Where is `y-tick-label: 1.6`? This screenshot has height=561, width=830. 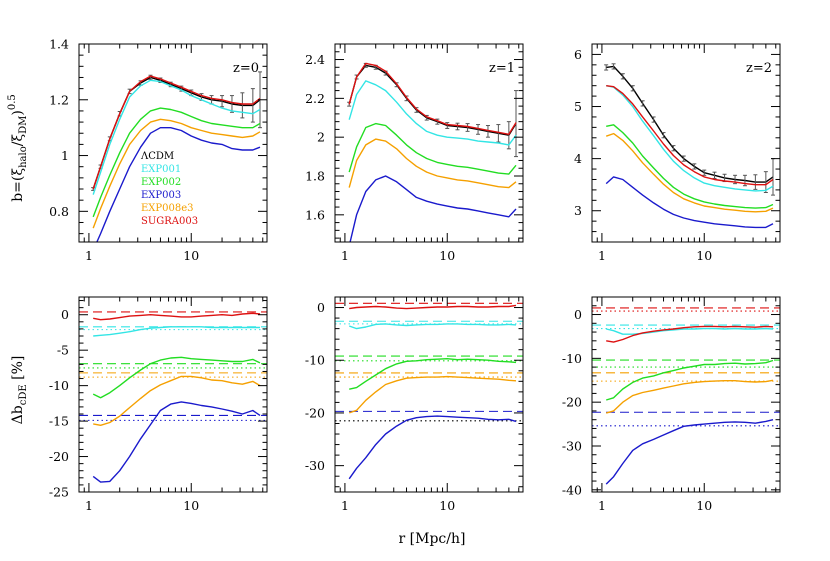
y-tick-label: 1.6 is located at coordinates (315, 214).